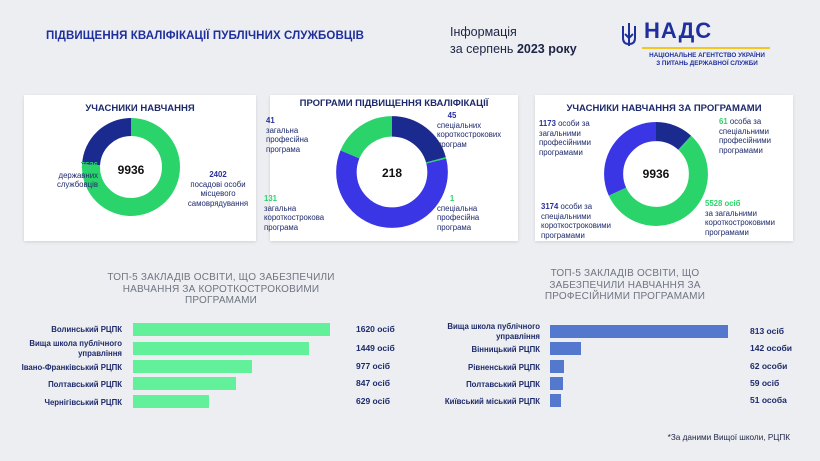 This screenshot has width=820, height=461. Describe the element at coordinates (71, 367) in the screenshot. I see `bar-category-label: Івано-Франківський РЦПК` at that location.